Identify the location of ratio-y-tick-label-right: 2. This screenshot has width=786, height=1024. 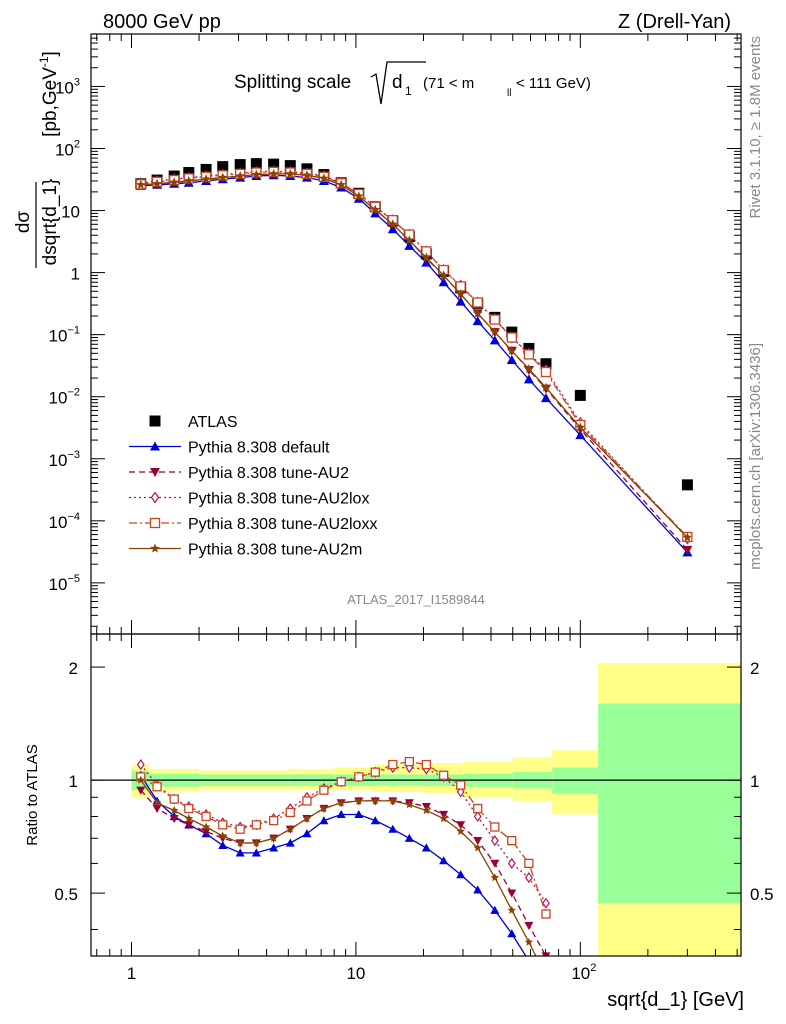
(754, 668).